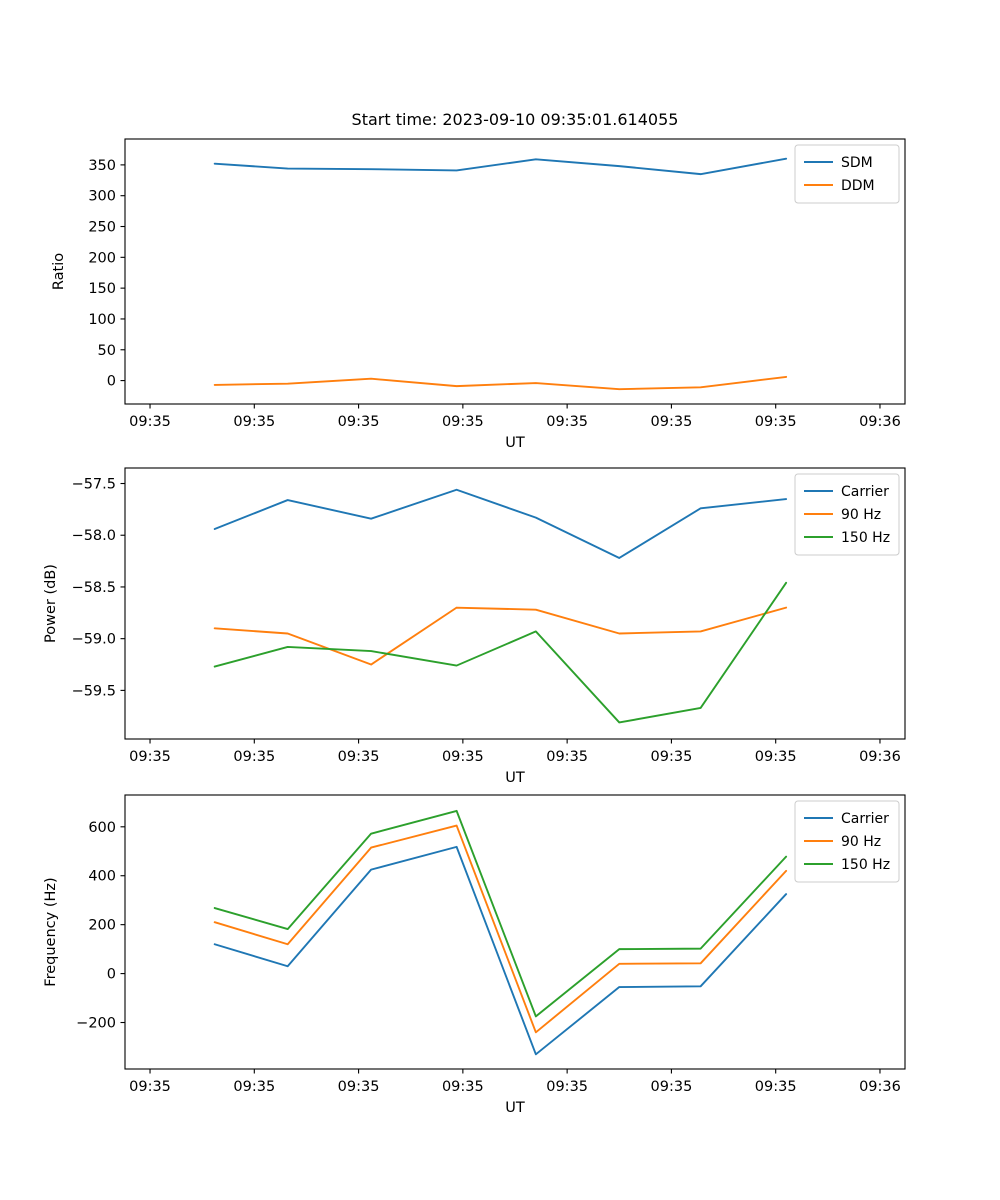  What do you see at coordinates (500, 166) in the screenshot?
I see `series-line-sdm` at bounding box center [500, 166].